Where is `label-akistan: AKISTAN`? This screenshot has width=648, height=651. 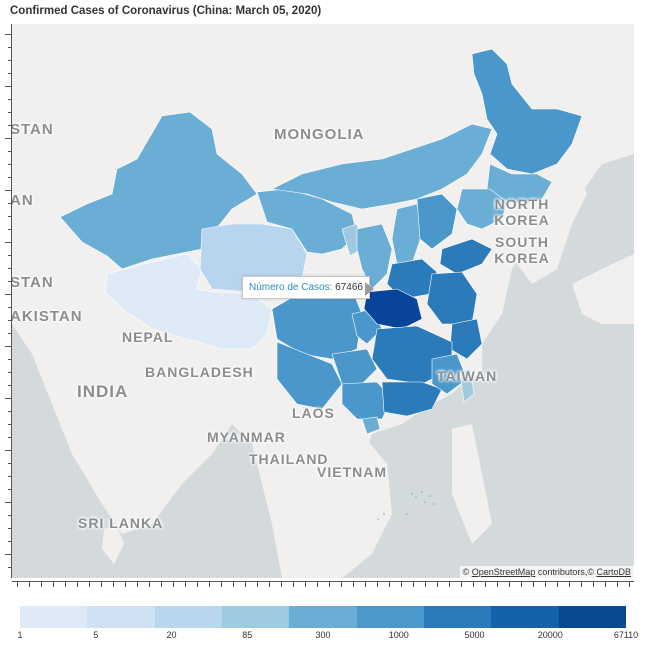
label-akistan: AKISTAN is located at coordinates (47, 316).